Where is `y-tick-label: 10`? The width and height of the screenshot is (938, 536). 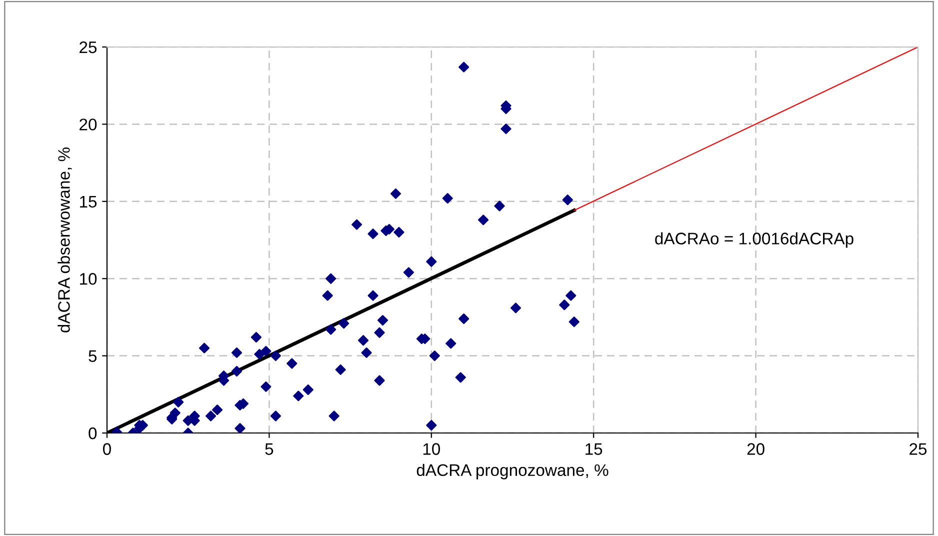
y-tick-label: 10 is located at coordinates (88, 279).